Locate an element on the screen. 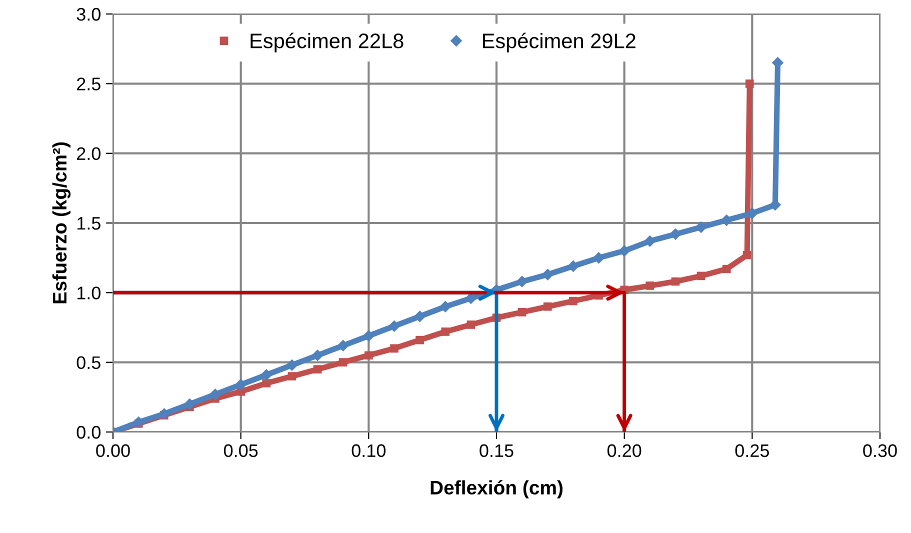 The height and width of the screenshot is (533, 911). y-axis-title: Esfuerzo (kg/cm²) is located at coordinates (61, 223).